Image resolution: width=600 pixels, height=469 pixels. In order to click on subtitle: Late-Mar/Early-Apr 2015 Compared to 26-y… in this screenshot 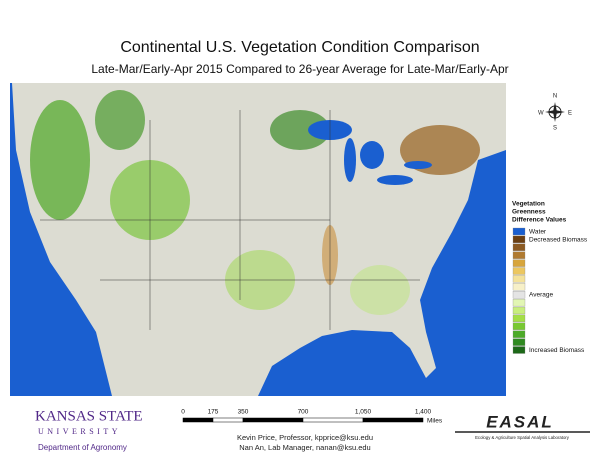, I will do `click(299, 69)`.